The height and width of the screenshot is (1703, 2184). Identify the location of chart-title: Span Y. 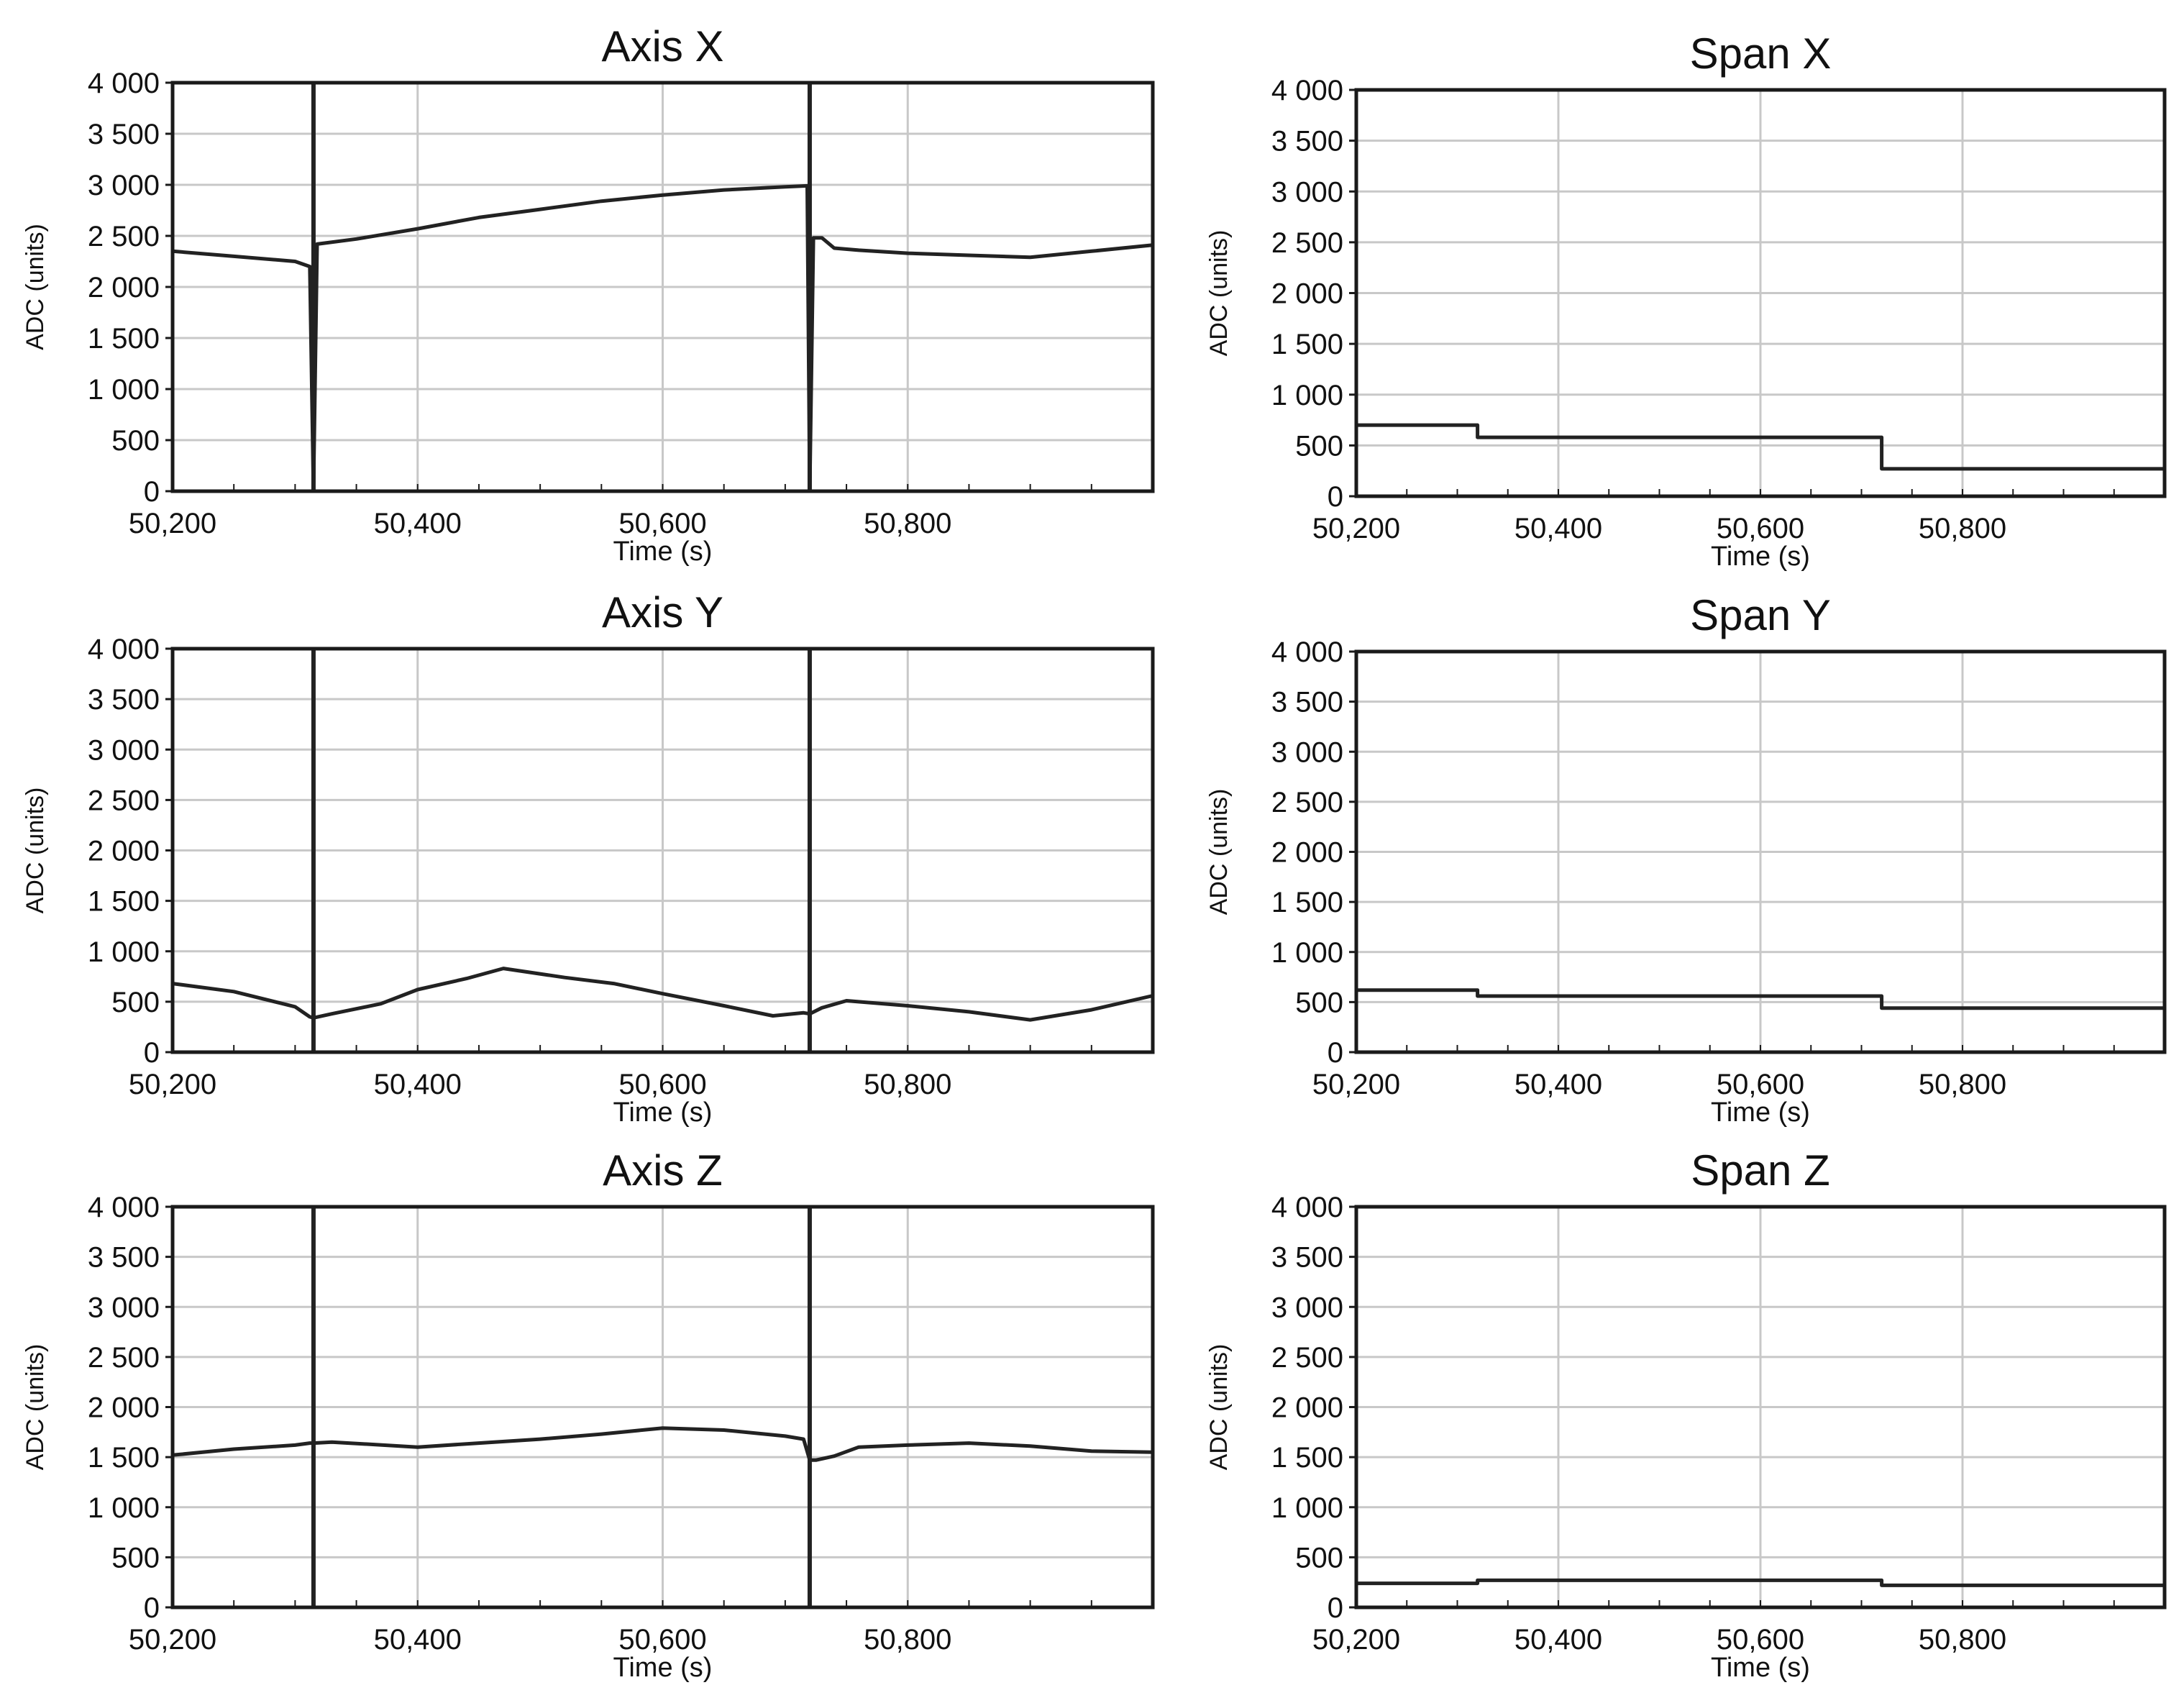
(1761, 615).